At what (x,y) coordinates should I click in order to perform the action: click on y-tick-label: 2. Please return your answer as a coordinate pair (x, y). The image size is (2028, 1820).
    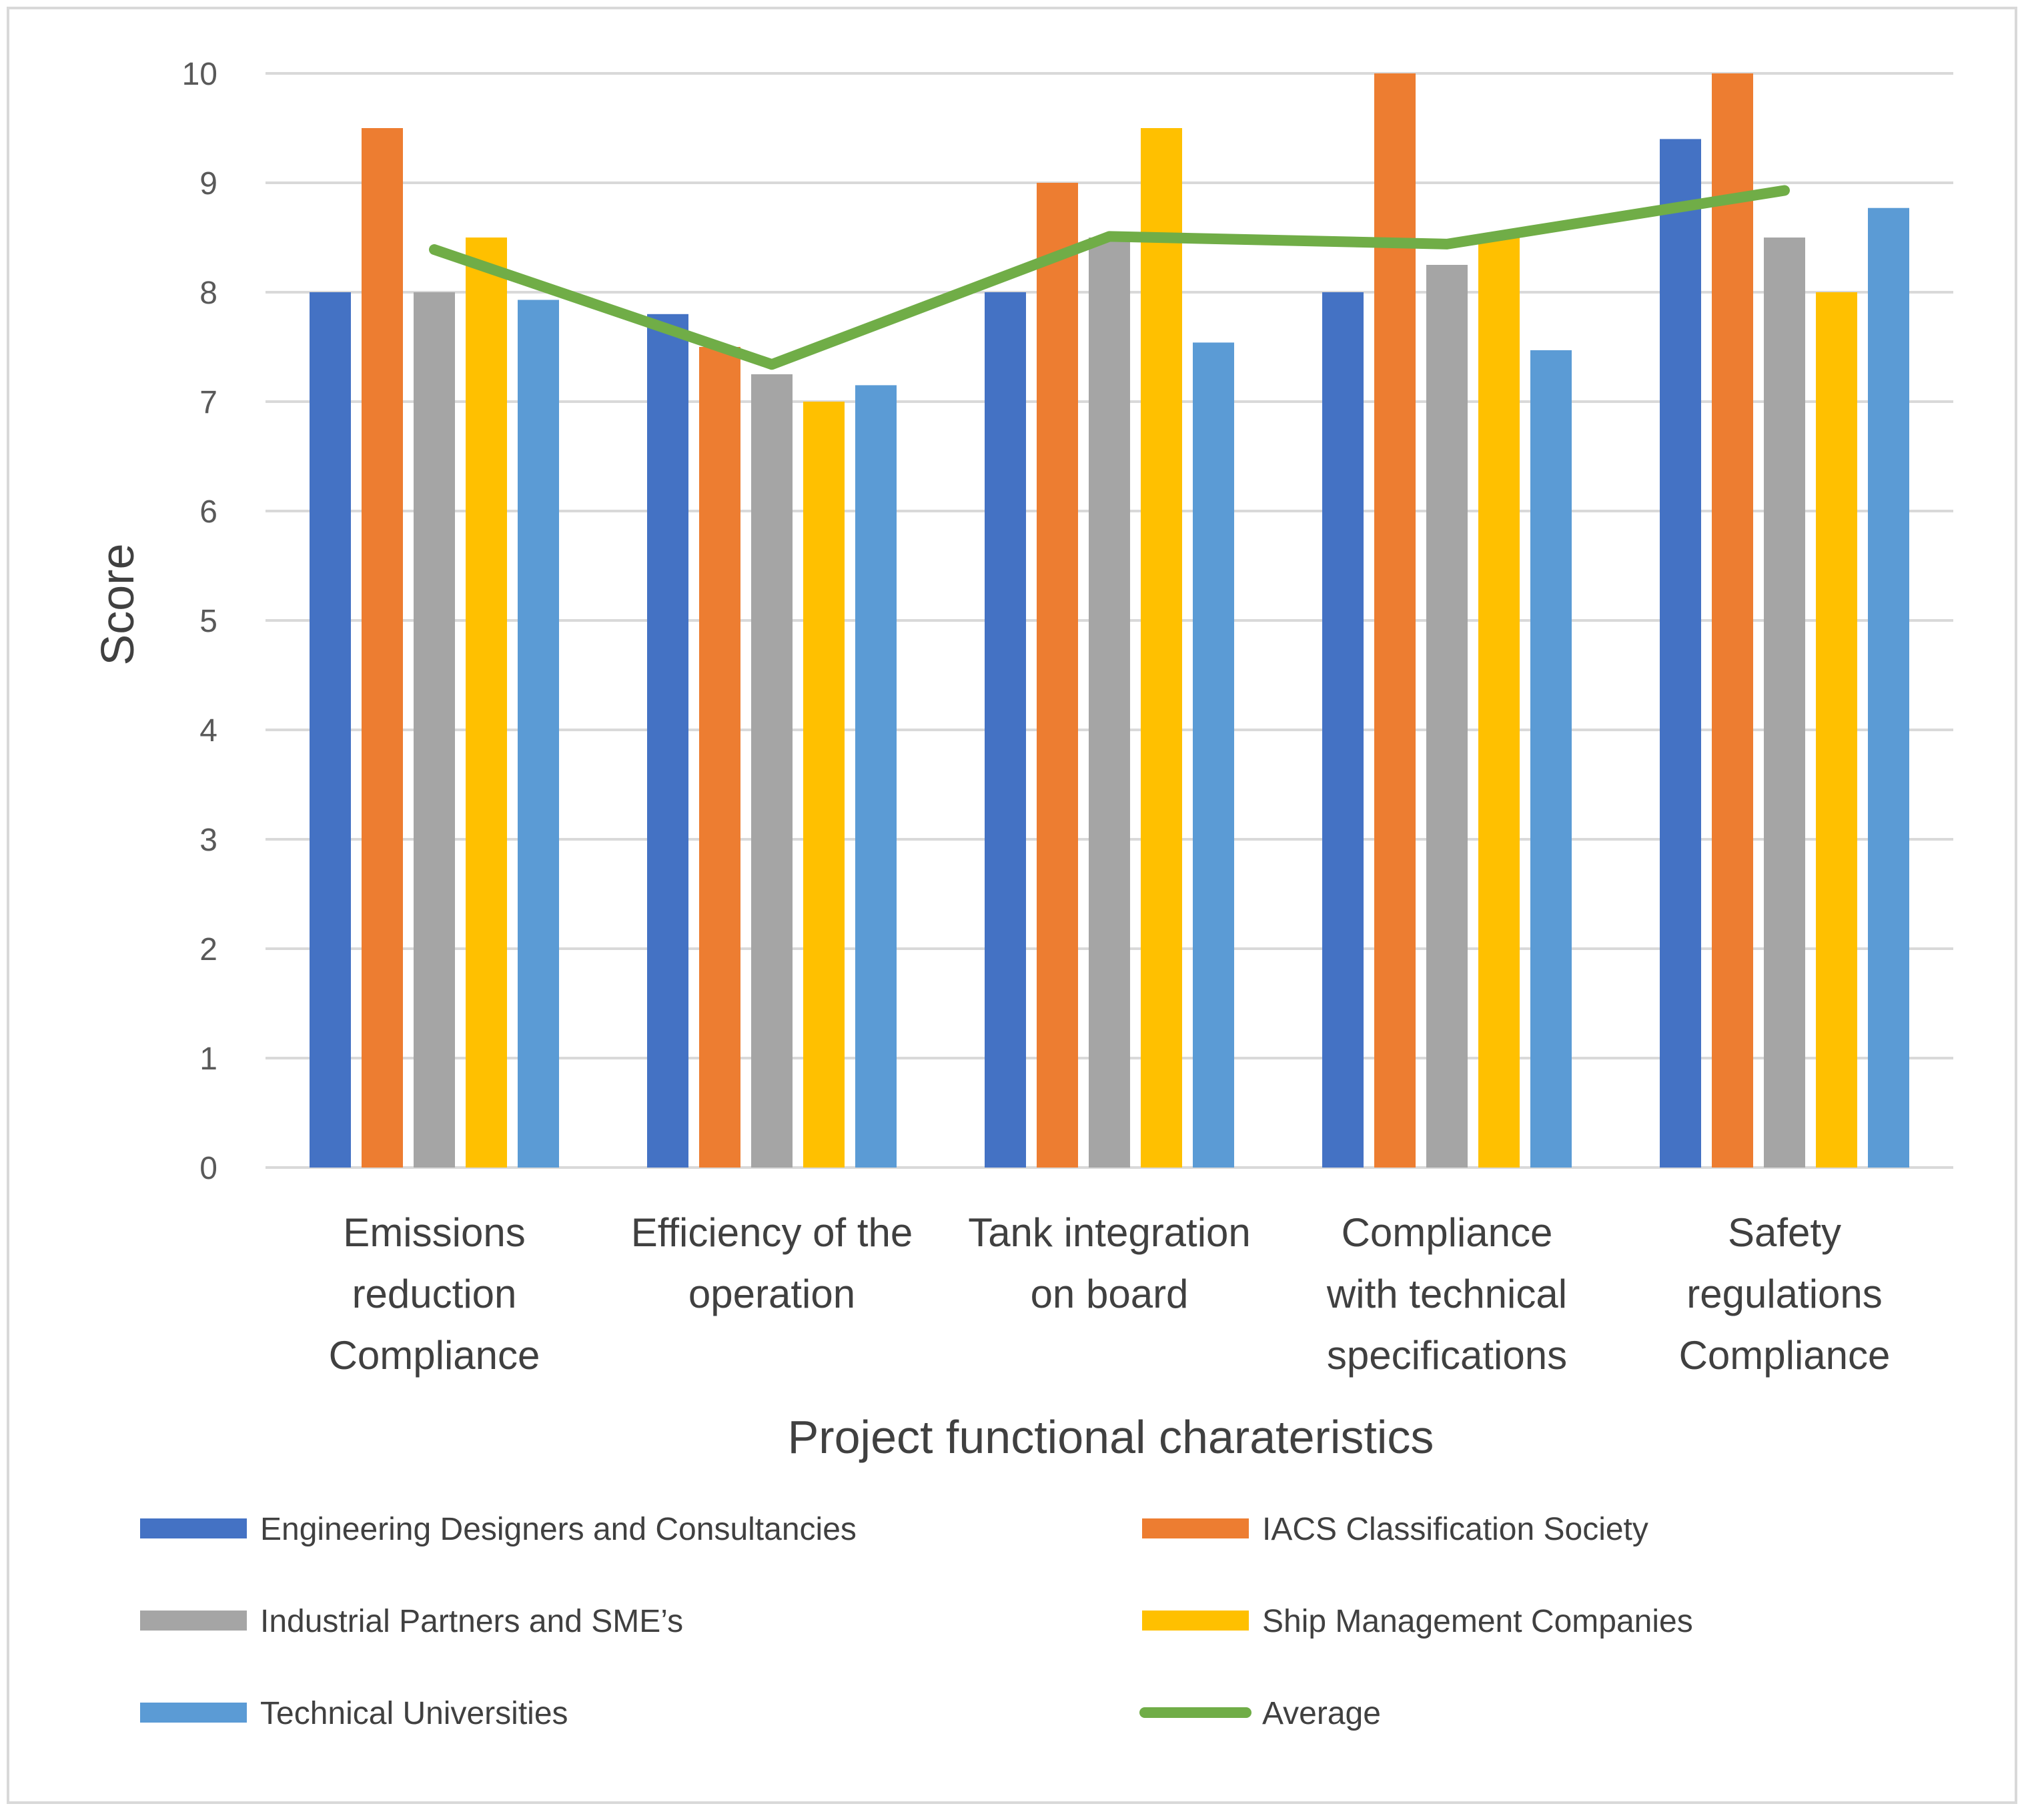
    Looking at the image, I should click on (208, 949).